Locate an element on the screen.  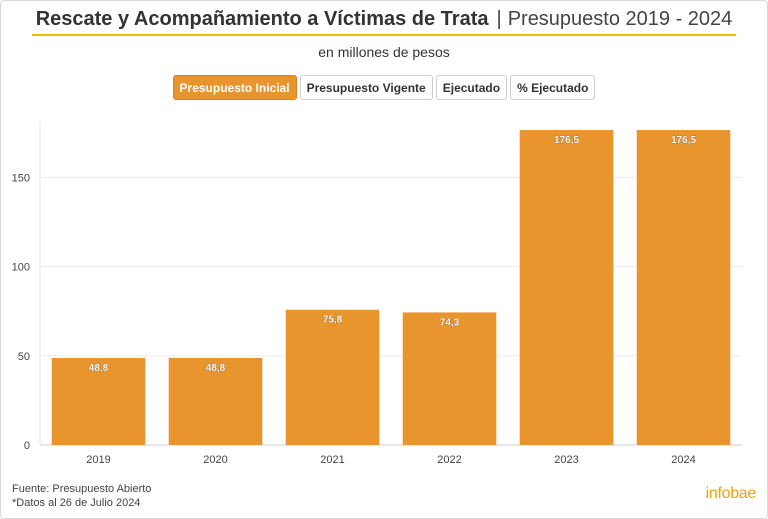
y-tick-label: 150 is located at coordinates (21, 178).